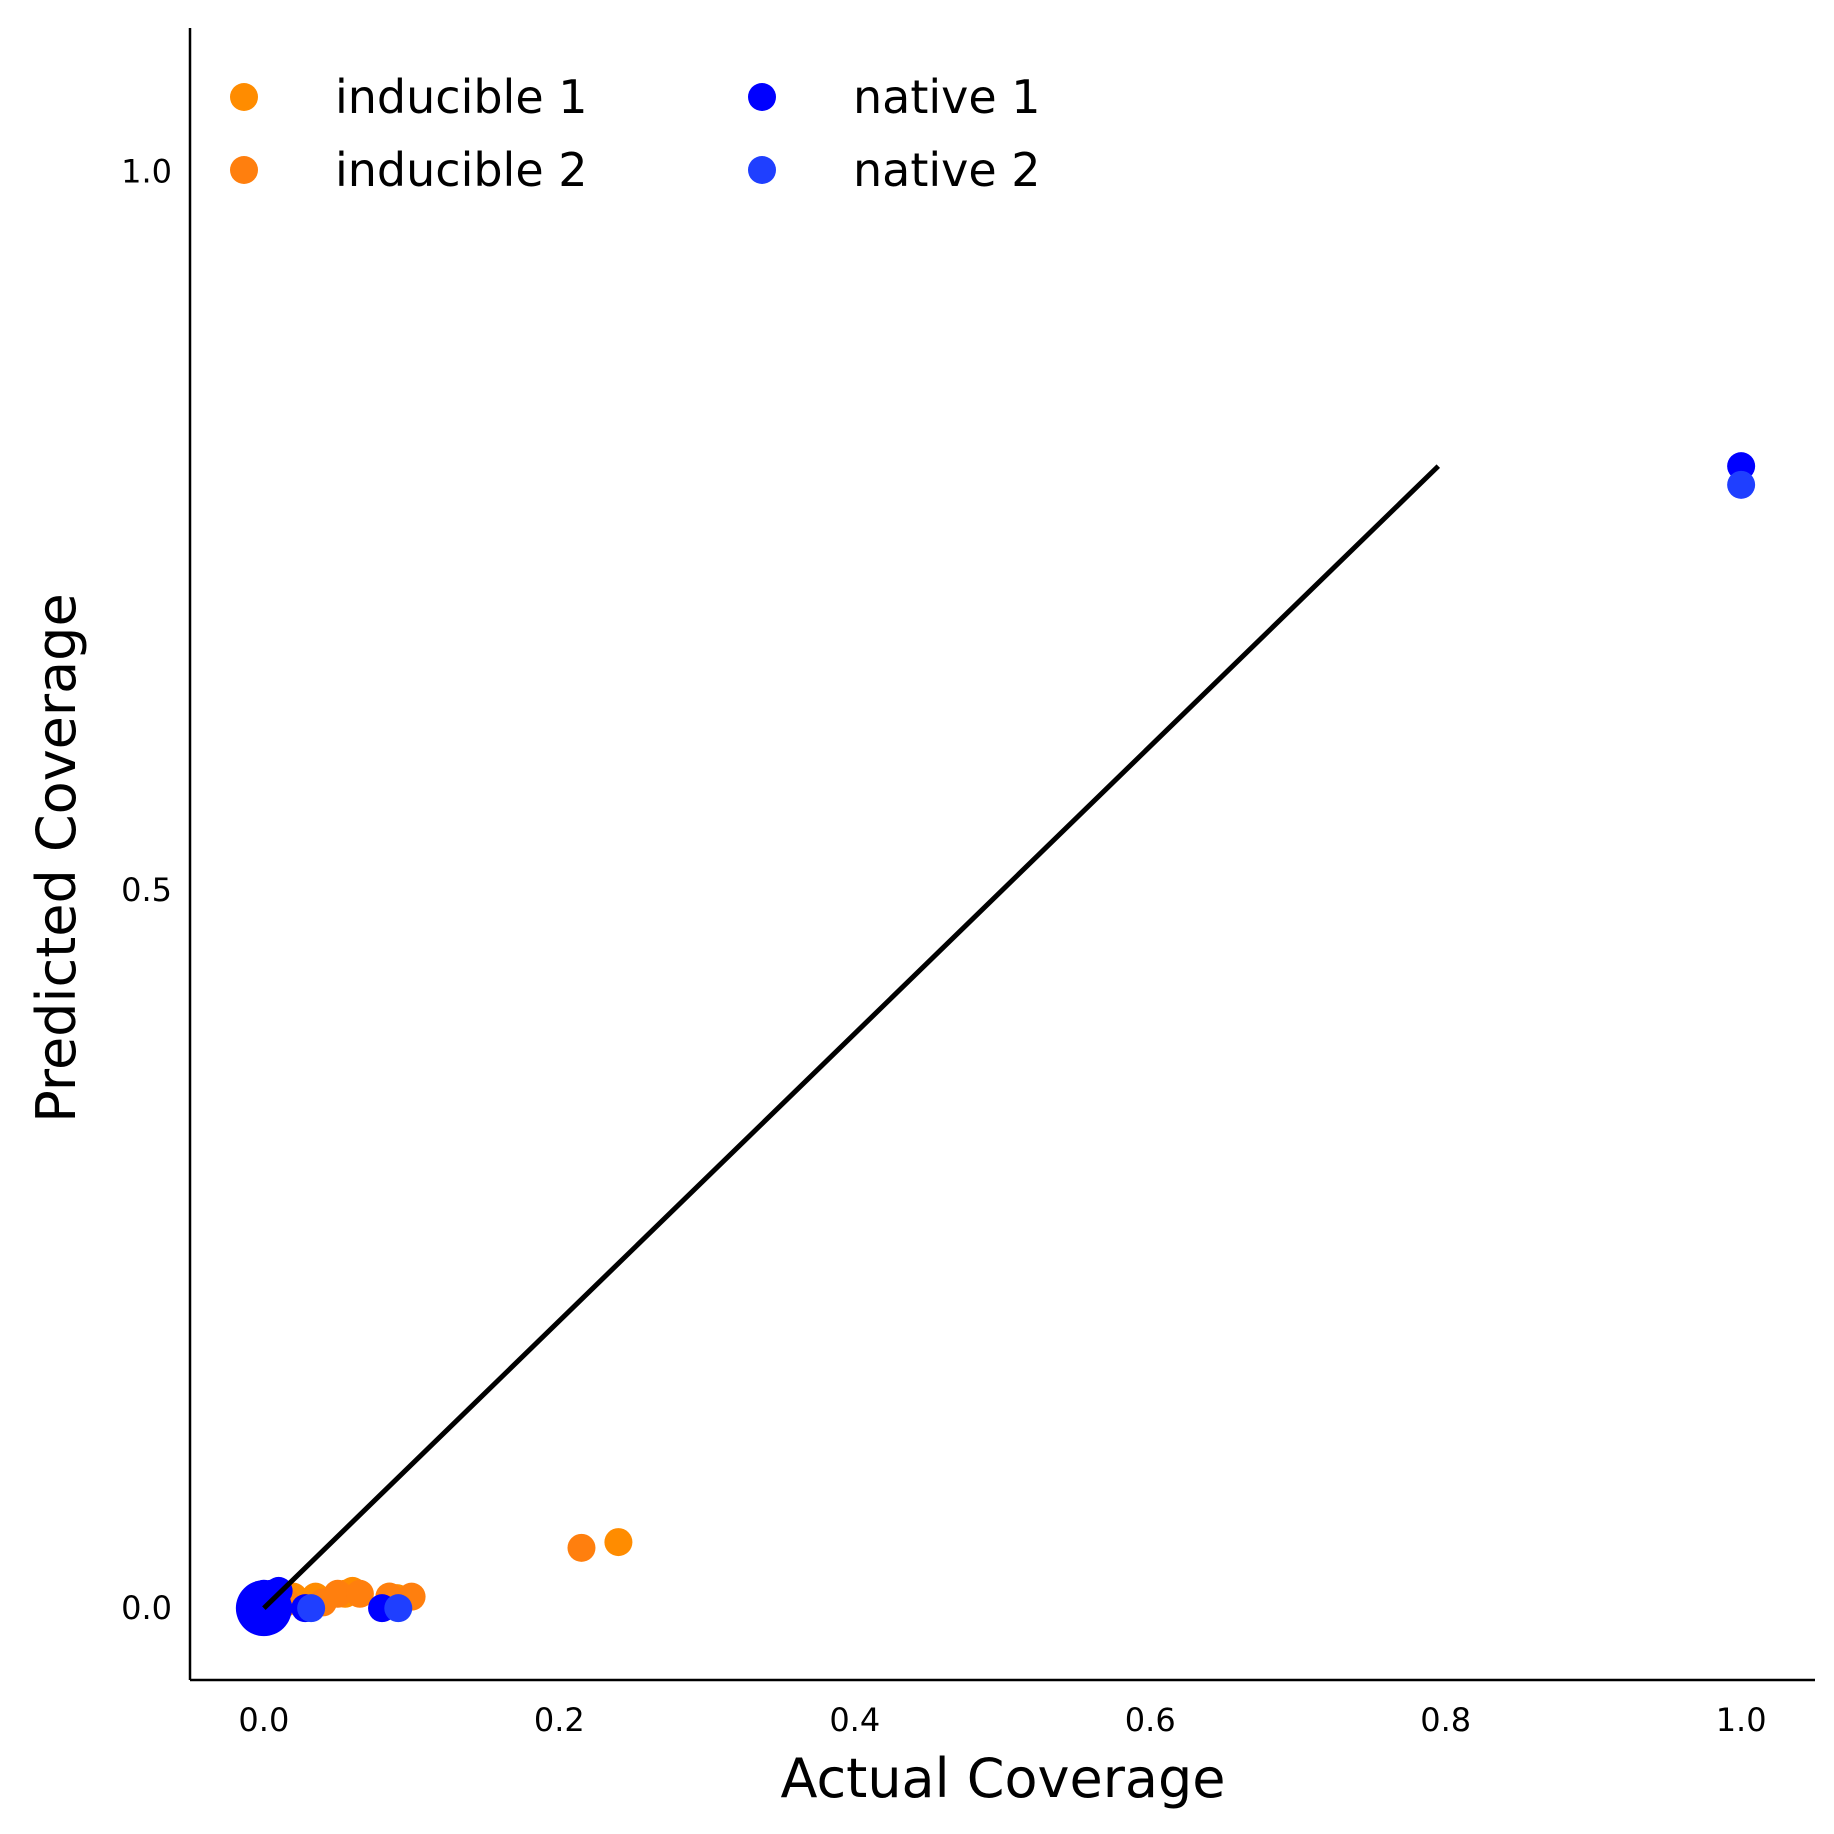 This screenshot has width=1834, height=1834. Describe the element at coordinates (1002, 1778) in the screenshot. I see `x-axis-title: Actual Coverage` at that location.